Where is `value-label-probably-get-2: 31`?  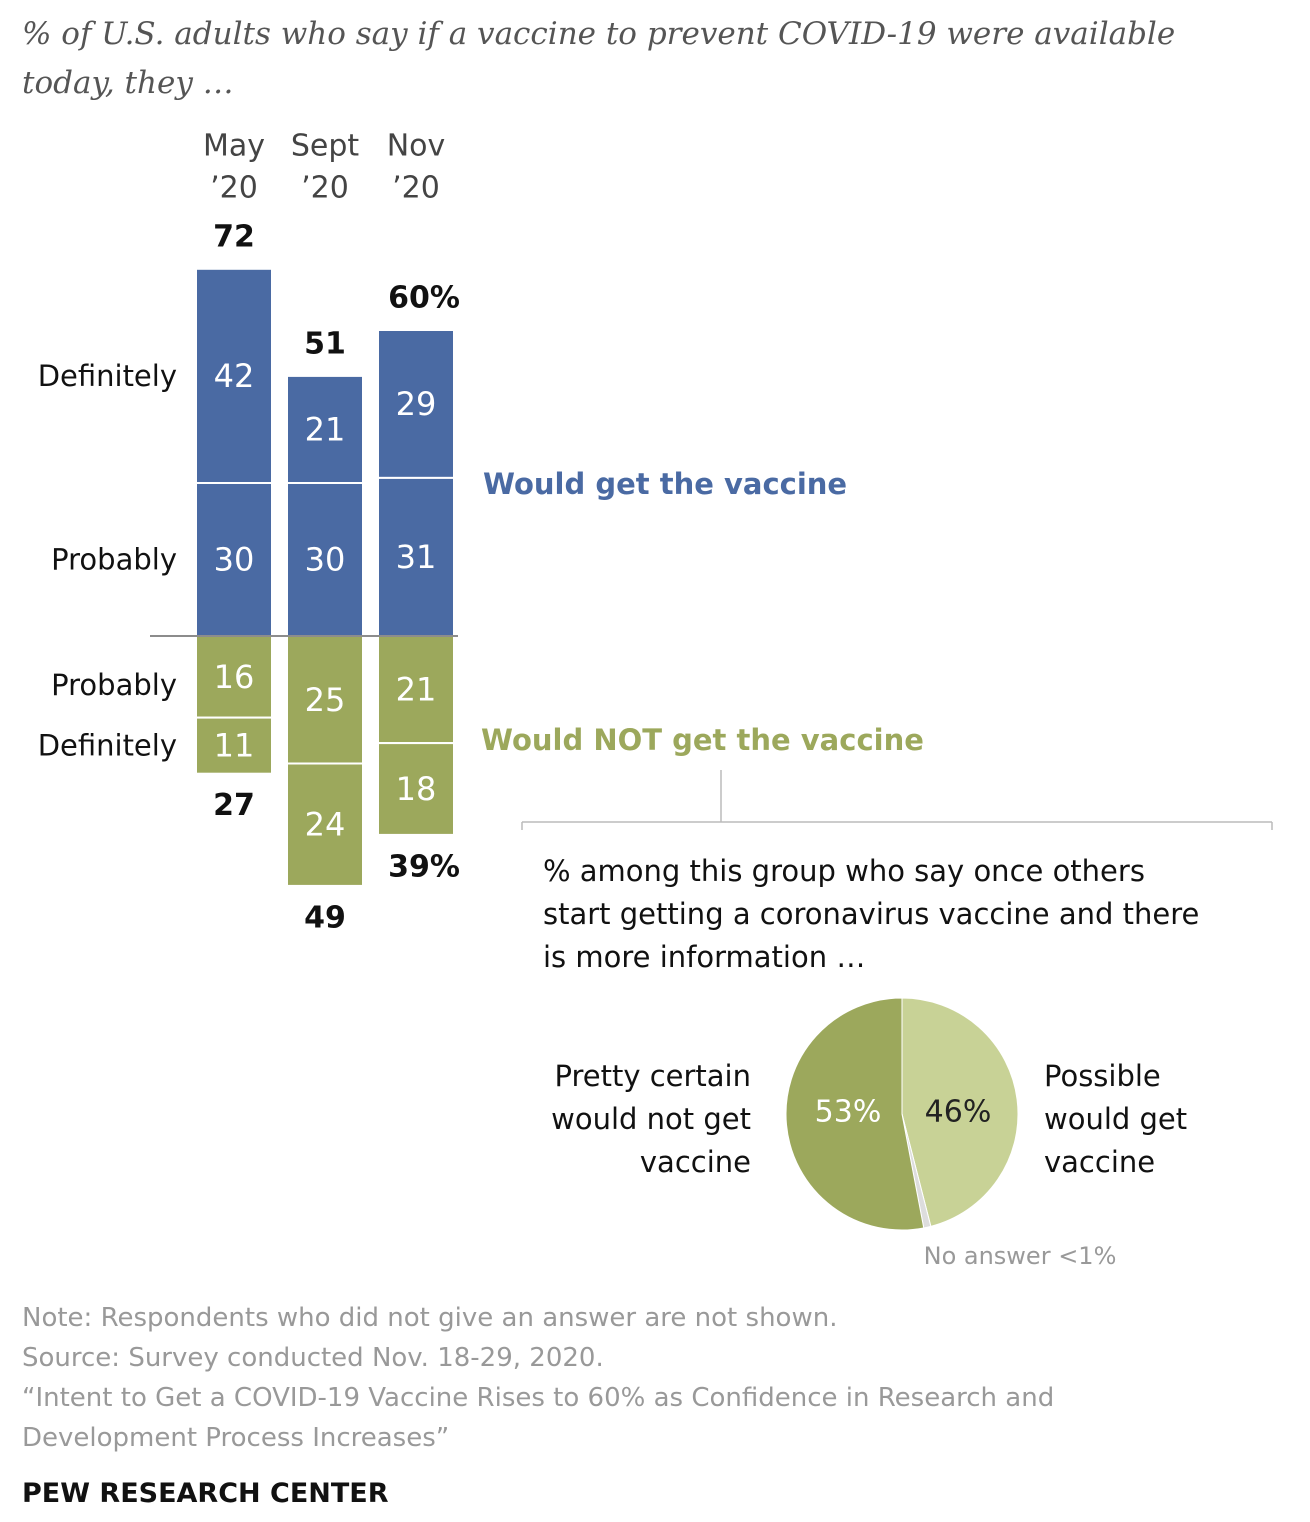 value-label-probably-get-2: 31 is located at coordinates (416, 557).